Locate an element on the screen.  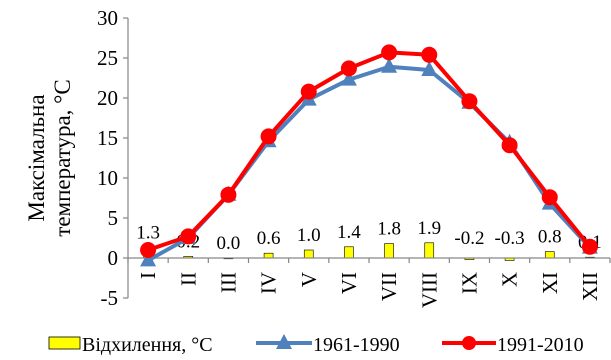
bar-data-label: 1.9 is located at coordinates (429, 228).